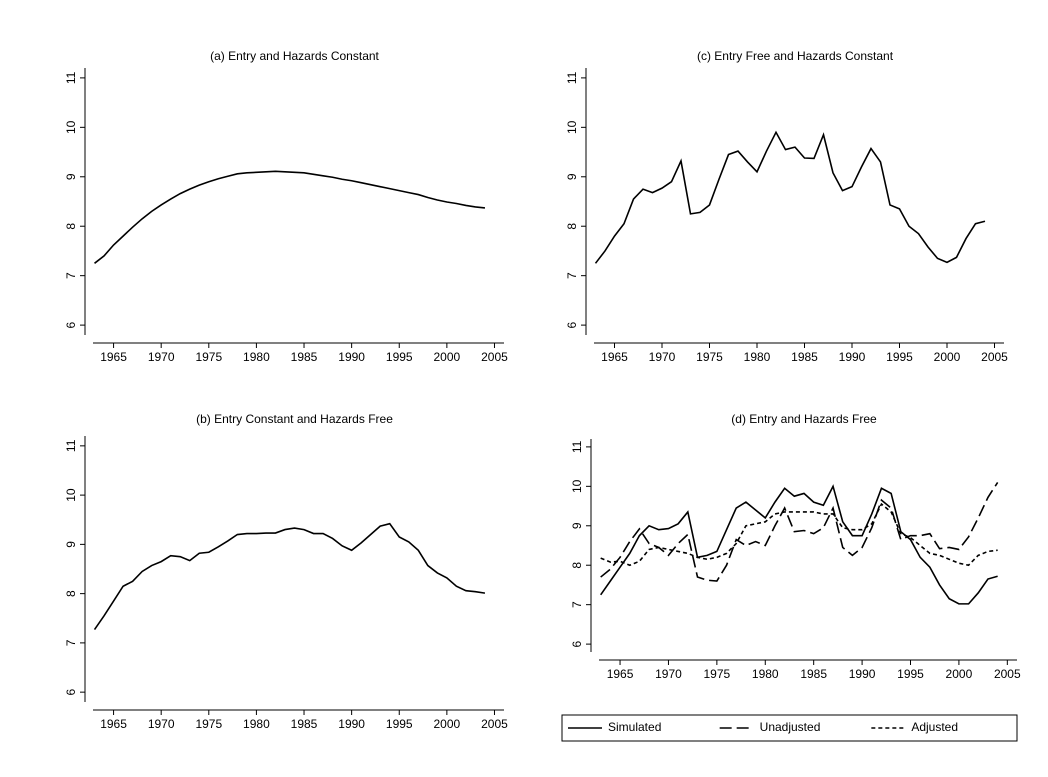  I want to click on chart-title: (d) Entry and Hazards Free, so click(804, 419).